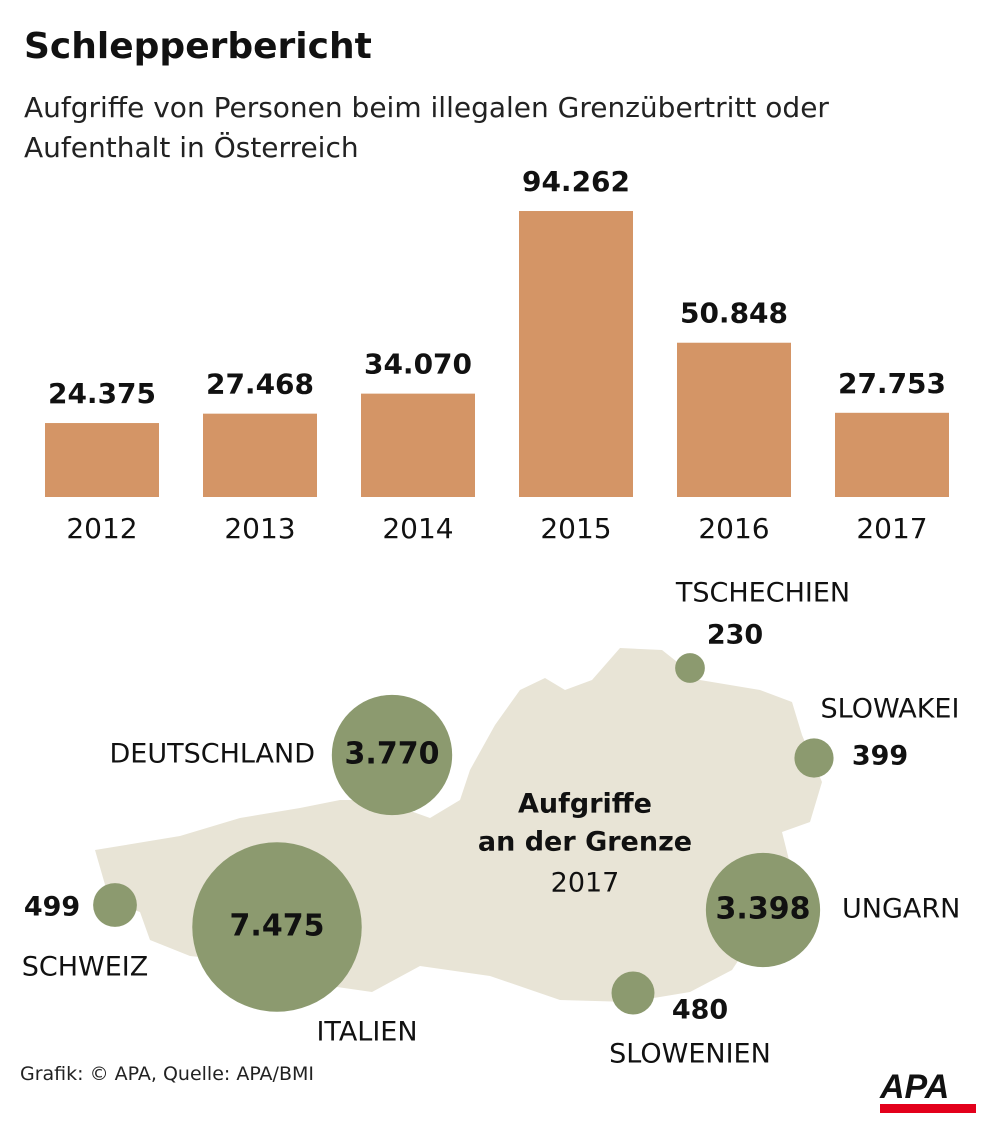  Describe the element at coordinates (892, 383) in the screenshot. I see `value-label: 27.753` at that location.